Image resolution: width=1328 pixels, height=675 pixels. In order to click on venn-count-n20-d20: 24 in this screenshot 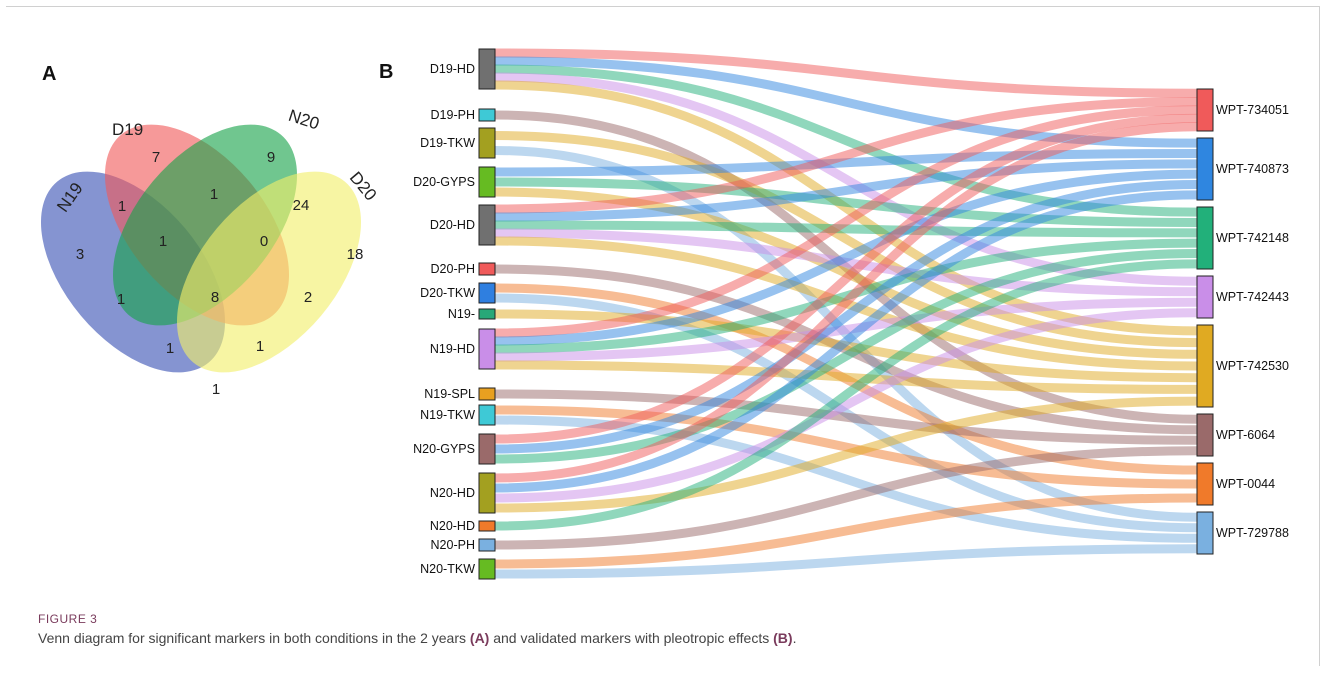, I will do `click(301, 205)`.